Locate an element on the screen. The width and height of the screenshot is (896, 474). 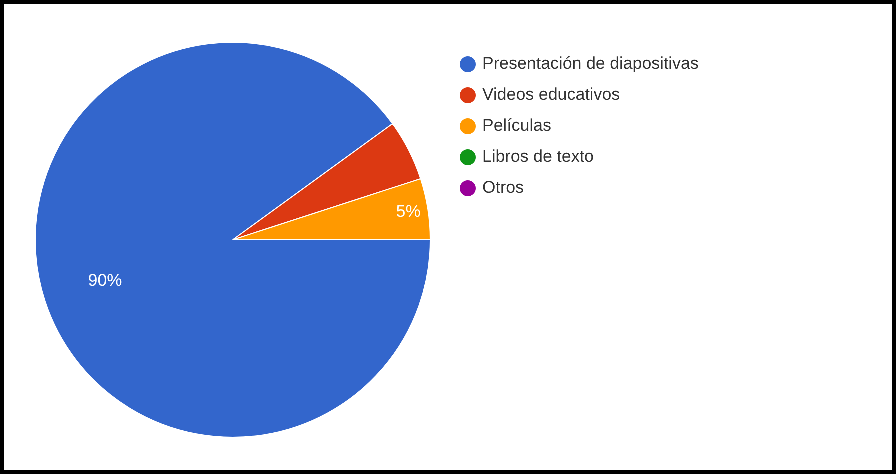
legend-label: Presentación de diapositivas is located at coordinates (590, 64).